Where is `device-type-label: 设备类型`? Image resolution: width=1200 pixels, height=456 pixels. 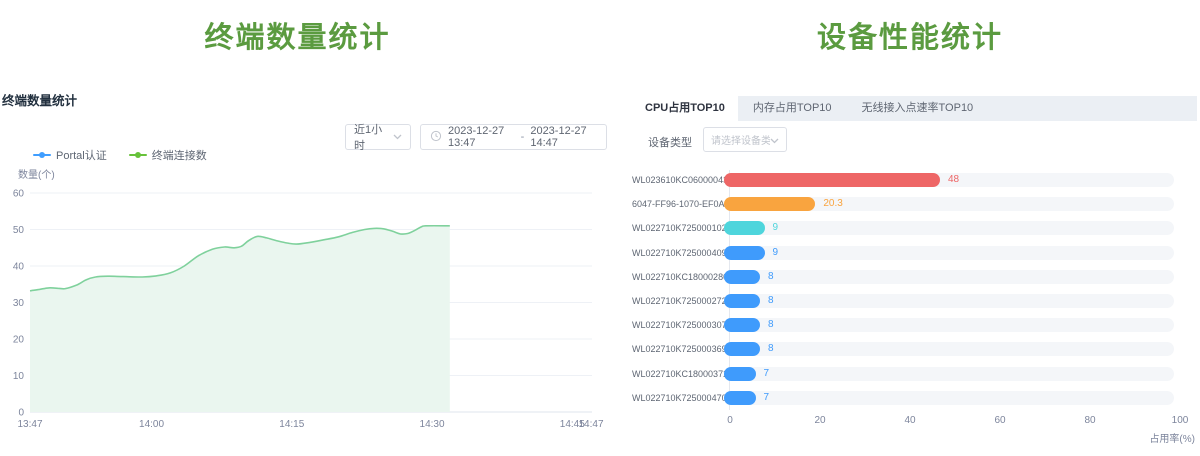
device-type-label: 设备类型 is located at coordinates (670, 143).